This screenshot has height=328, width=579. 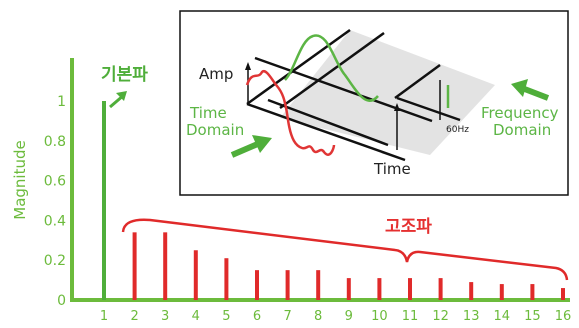 What do you see at coordinates (520, 113) in the screenshot?
I see `frequency-domain-label-line1: Frequency` at bounding box center [520, 113].